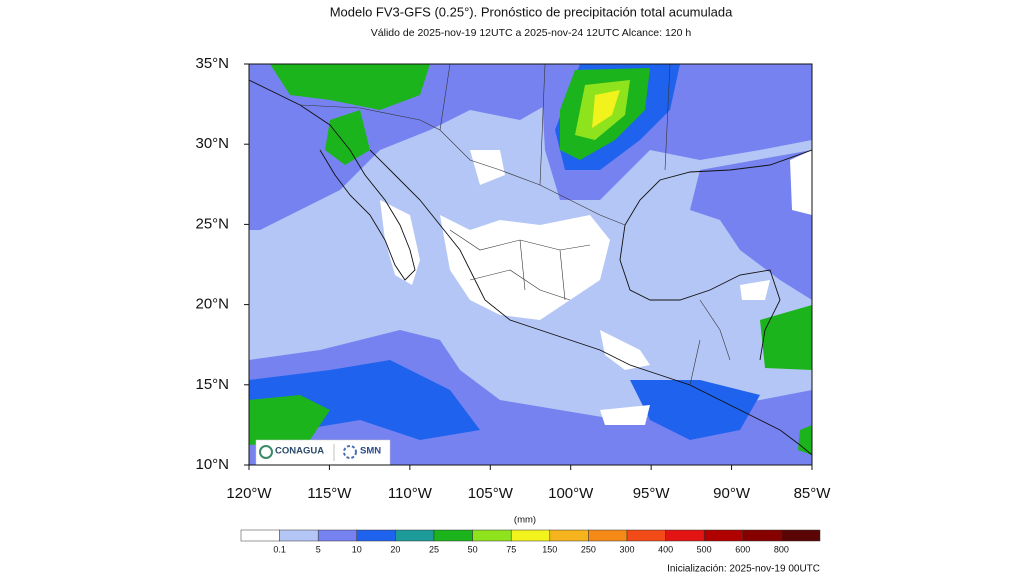  I want to click on lon-tick-label: 115°W, so click(329, 493).